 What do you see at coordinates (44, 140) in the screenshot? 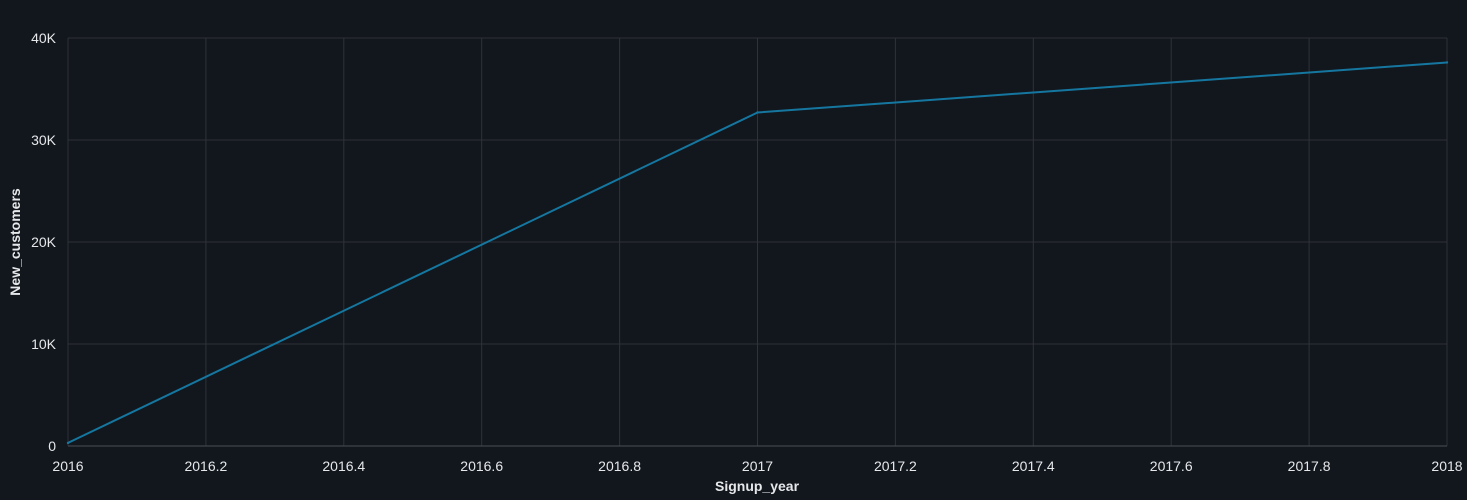
I see `y-tick-label: 30K` at bounding box center [44, 140].